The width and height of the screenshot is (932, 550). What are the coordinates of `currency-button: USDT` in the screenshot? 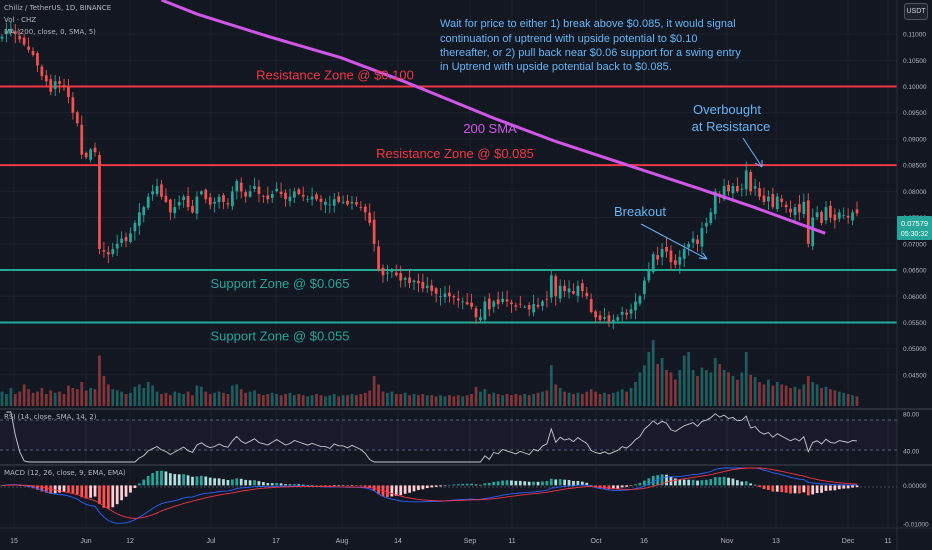 It's located at (916, 11).